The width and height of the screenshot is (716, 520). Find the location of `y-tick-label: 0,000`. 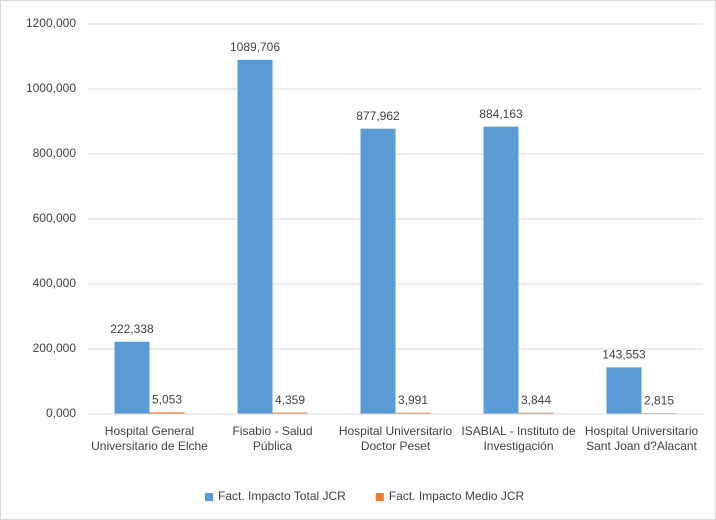

y-tick-label: 0,000 is located at coordinates (61, 413).